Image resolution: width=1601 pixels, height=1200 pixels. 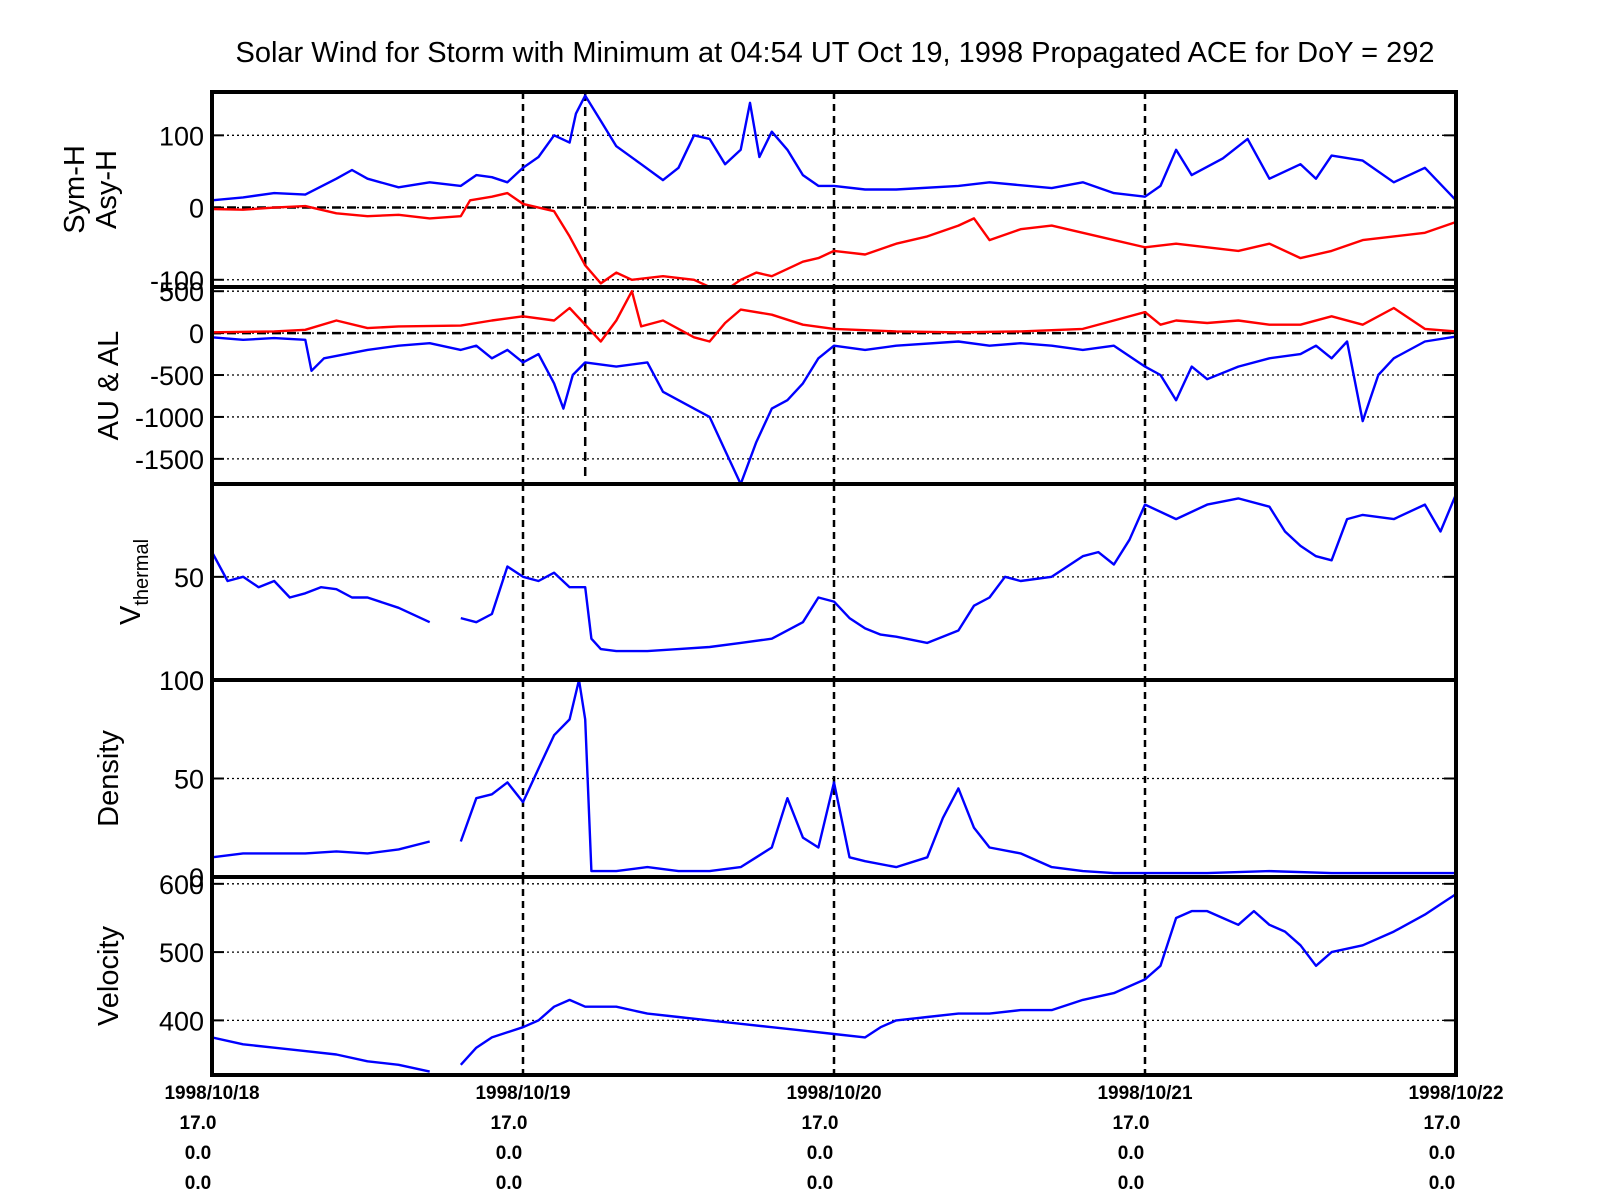 I want to click on panel-aual: 500 0 -500 -1000 -1500 AU & AL, so click(x=775, y=381).